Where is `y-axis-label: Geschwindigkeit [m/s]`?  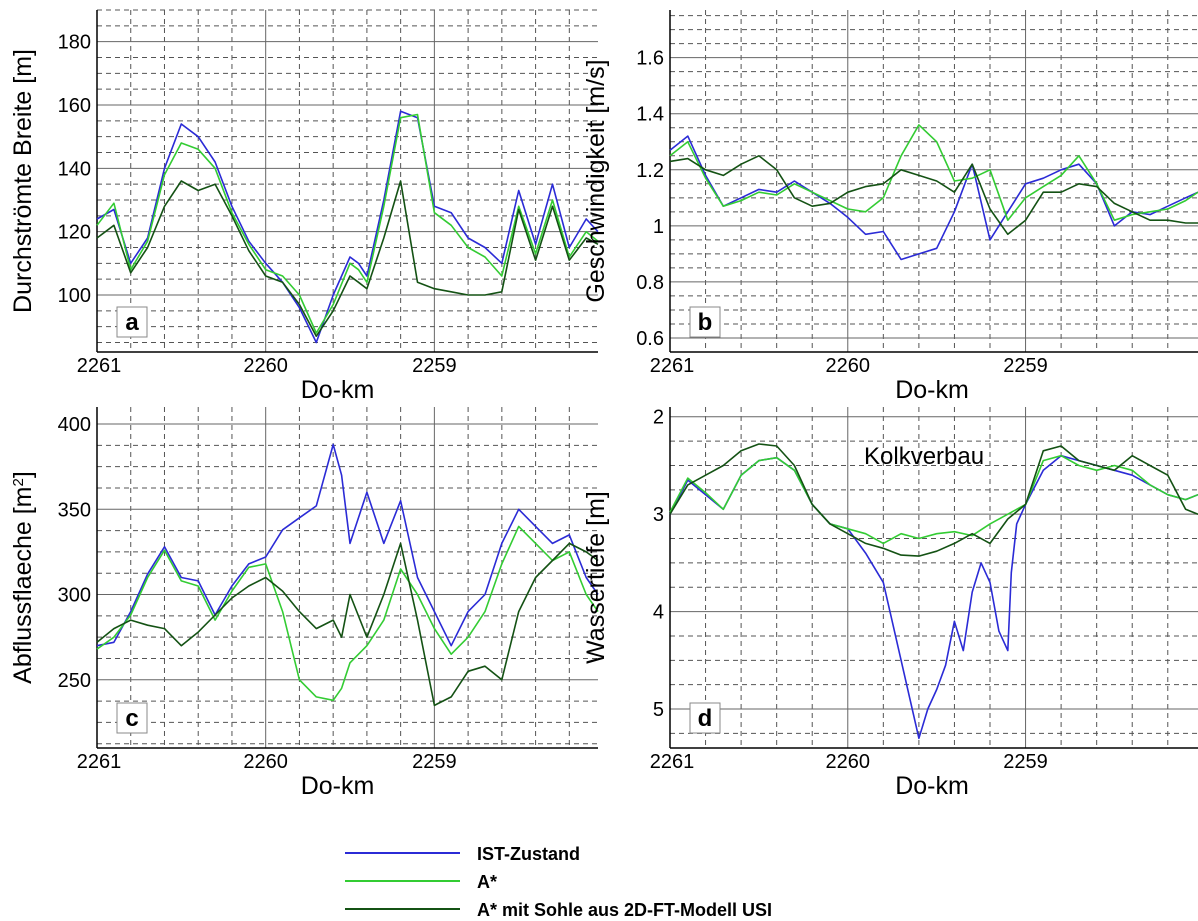
y-axis-label: Geschwindigkeit [m/s] is located at coordinates (596, 180).